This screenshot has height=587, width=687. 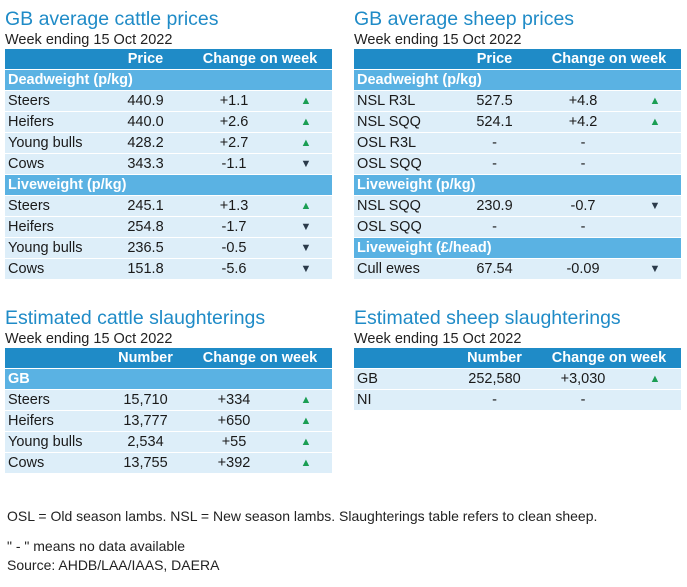 What do you see at coordinates (145, 463) in the screenshot?
I see `row-value: 13,755` at bounding box center [145, 463].